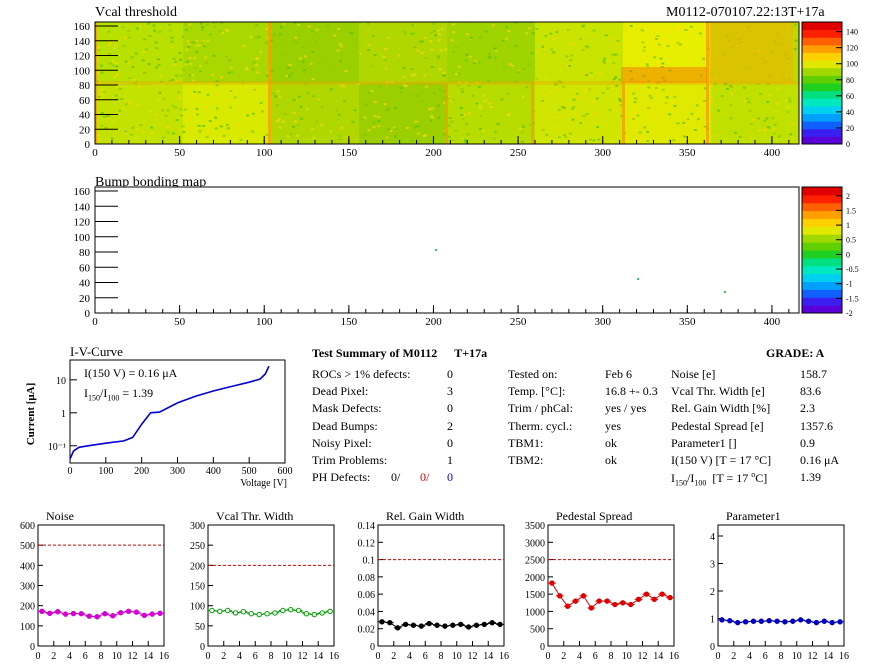 The image size is (896, 672). Describe the element at coordinates (822, 83) in the screenshot. I see `scale-frame` at that location.